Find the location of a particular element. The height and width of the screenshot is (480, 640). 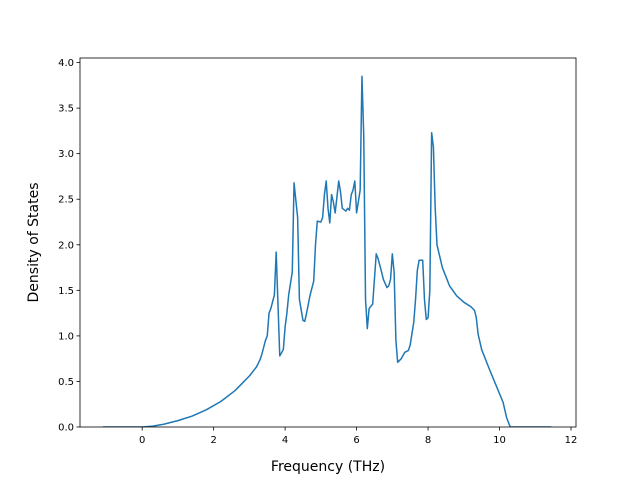

x-axis-label: Frequency (THz) is located at coordinates (328, 467).